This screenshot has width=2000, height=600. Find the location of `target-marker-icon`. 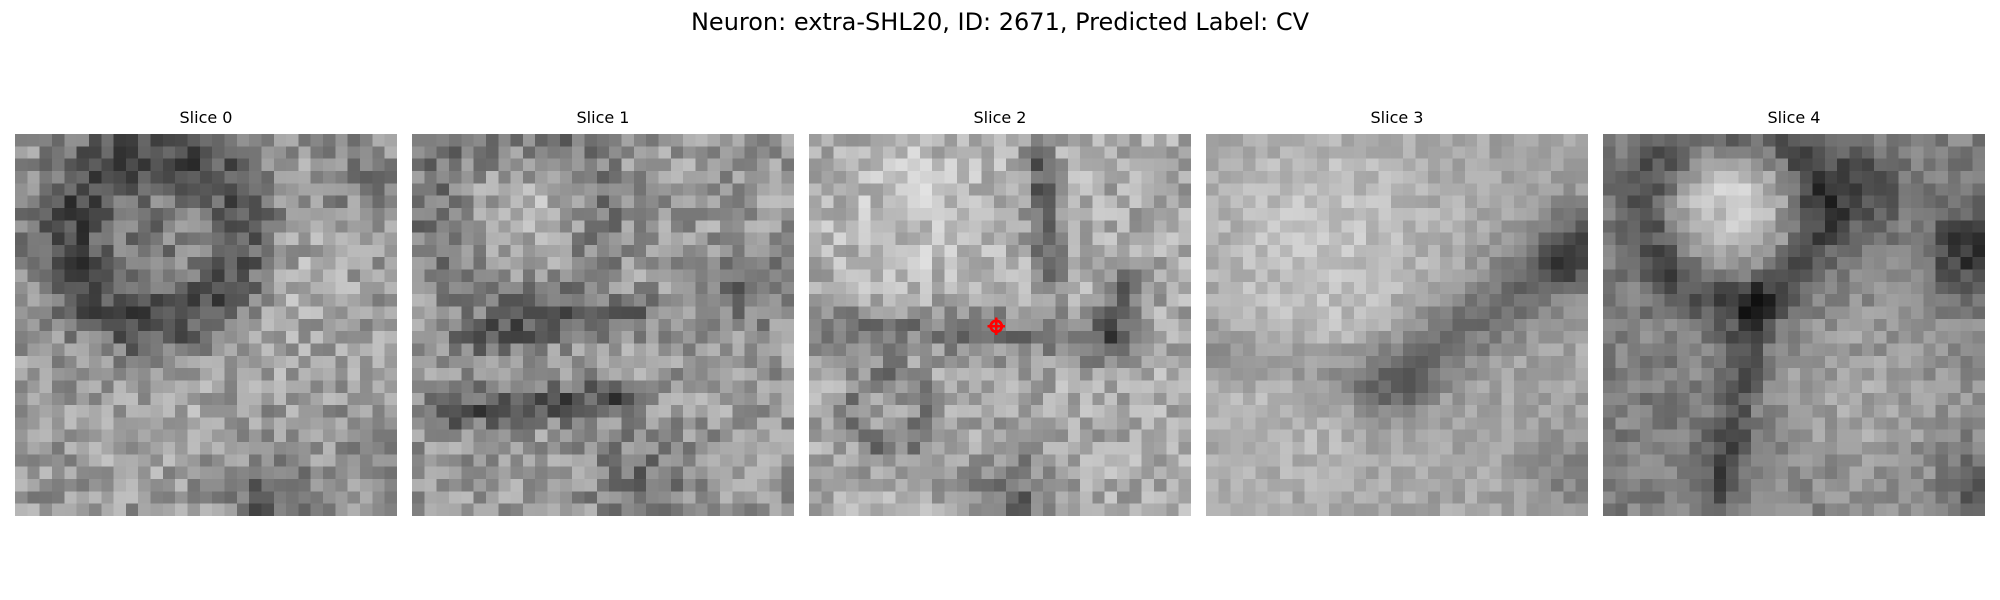

target-marker-icon is located at coordinates (996, 326).